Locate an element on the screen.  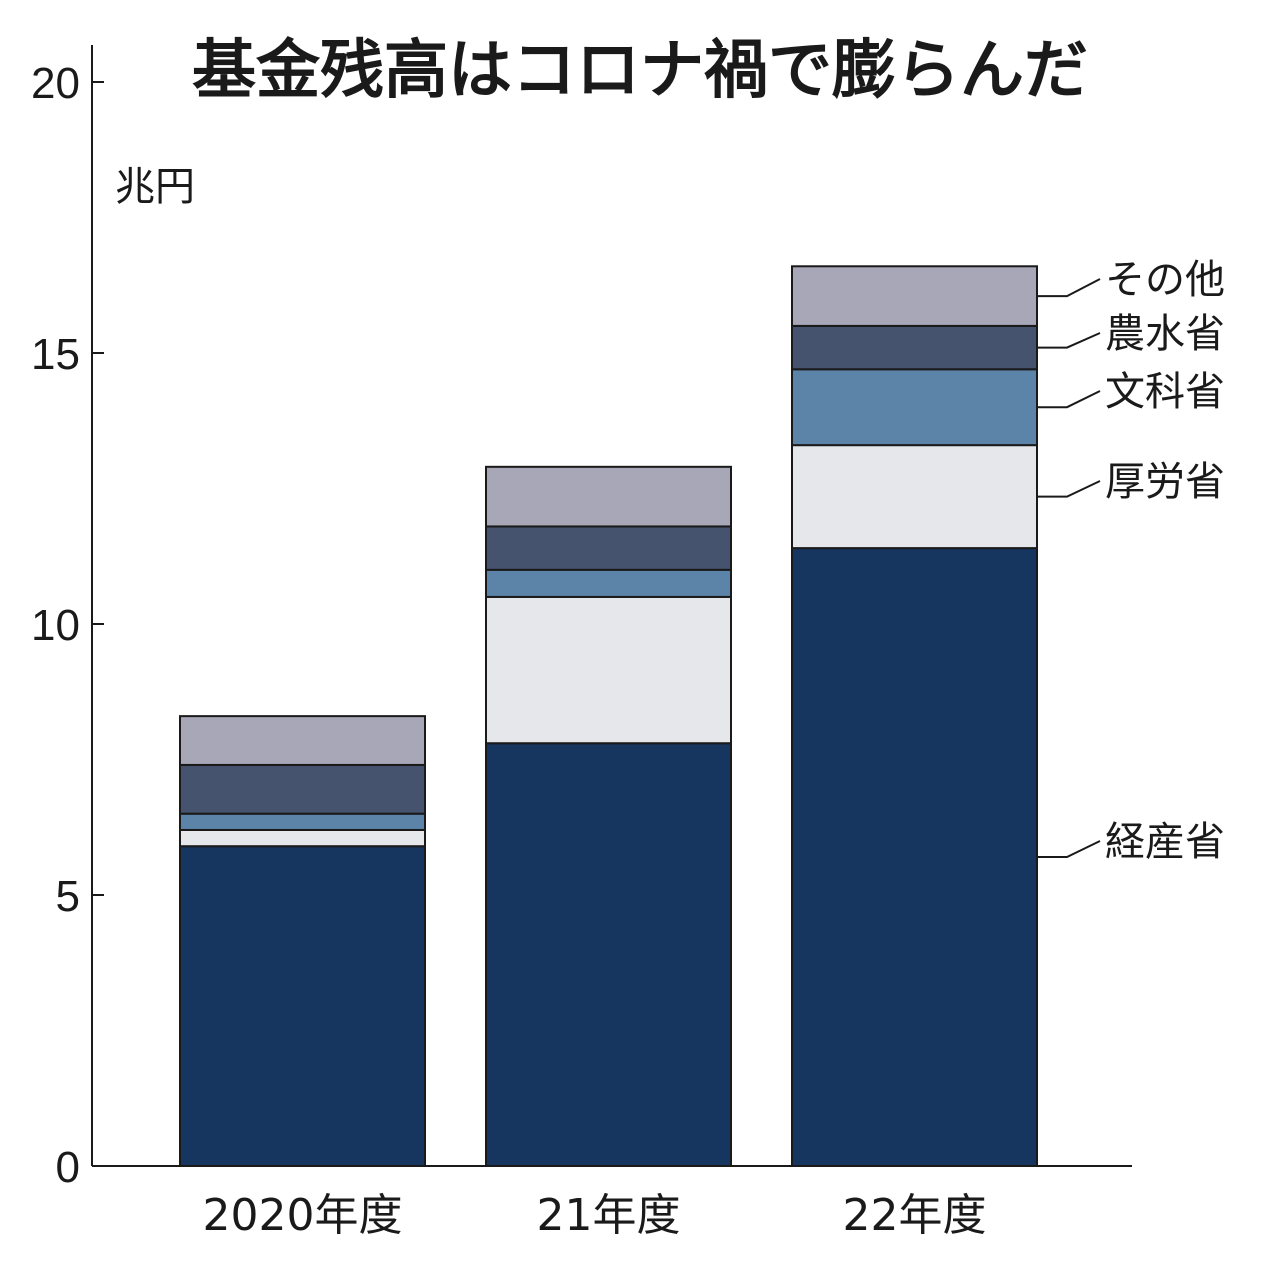
y-axis-ticks: 0 5 10 15 20 is located at coordinates (67, 625).